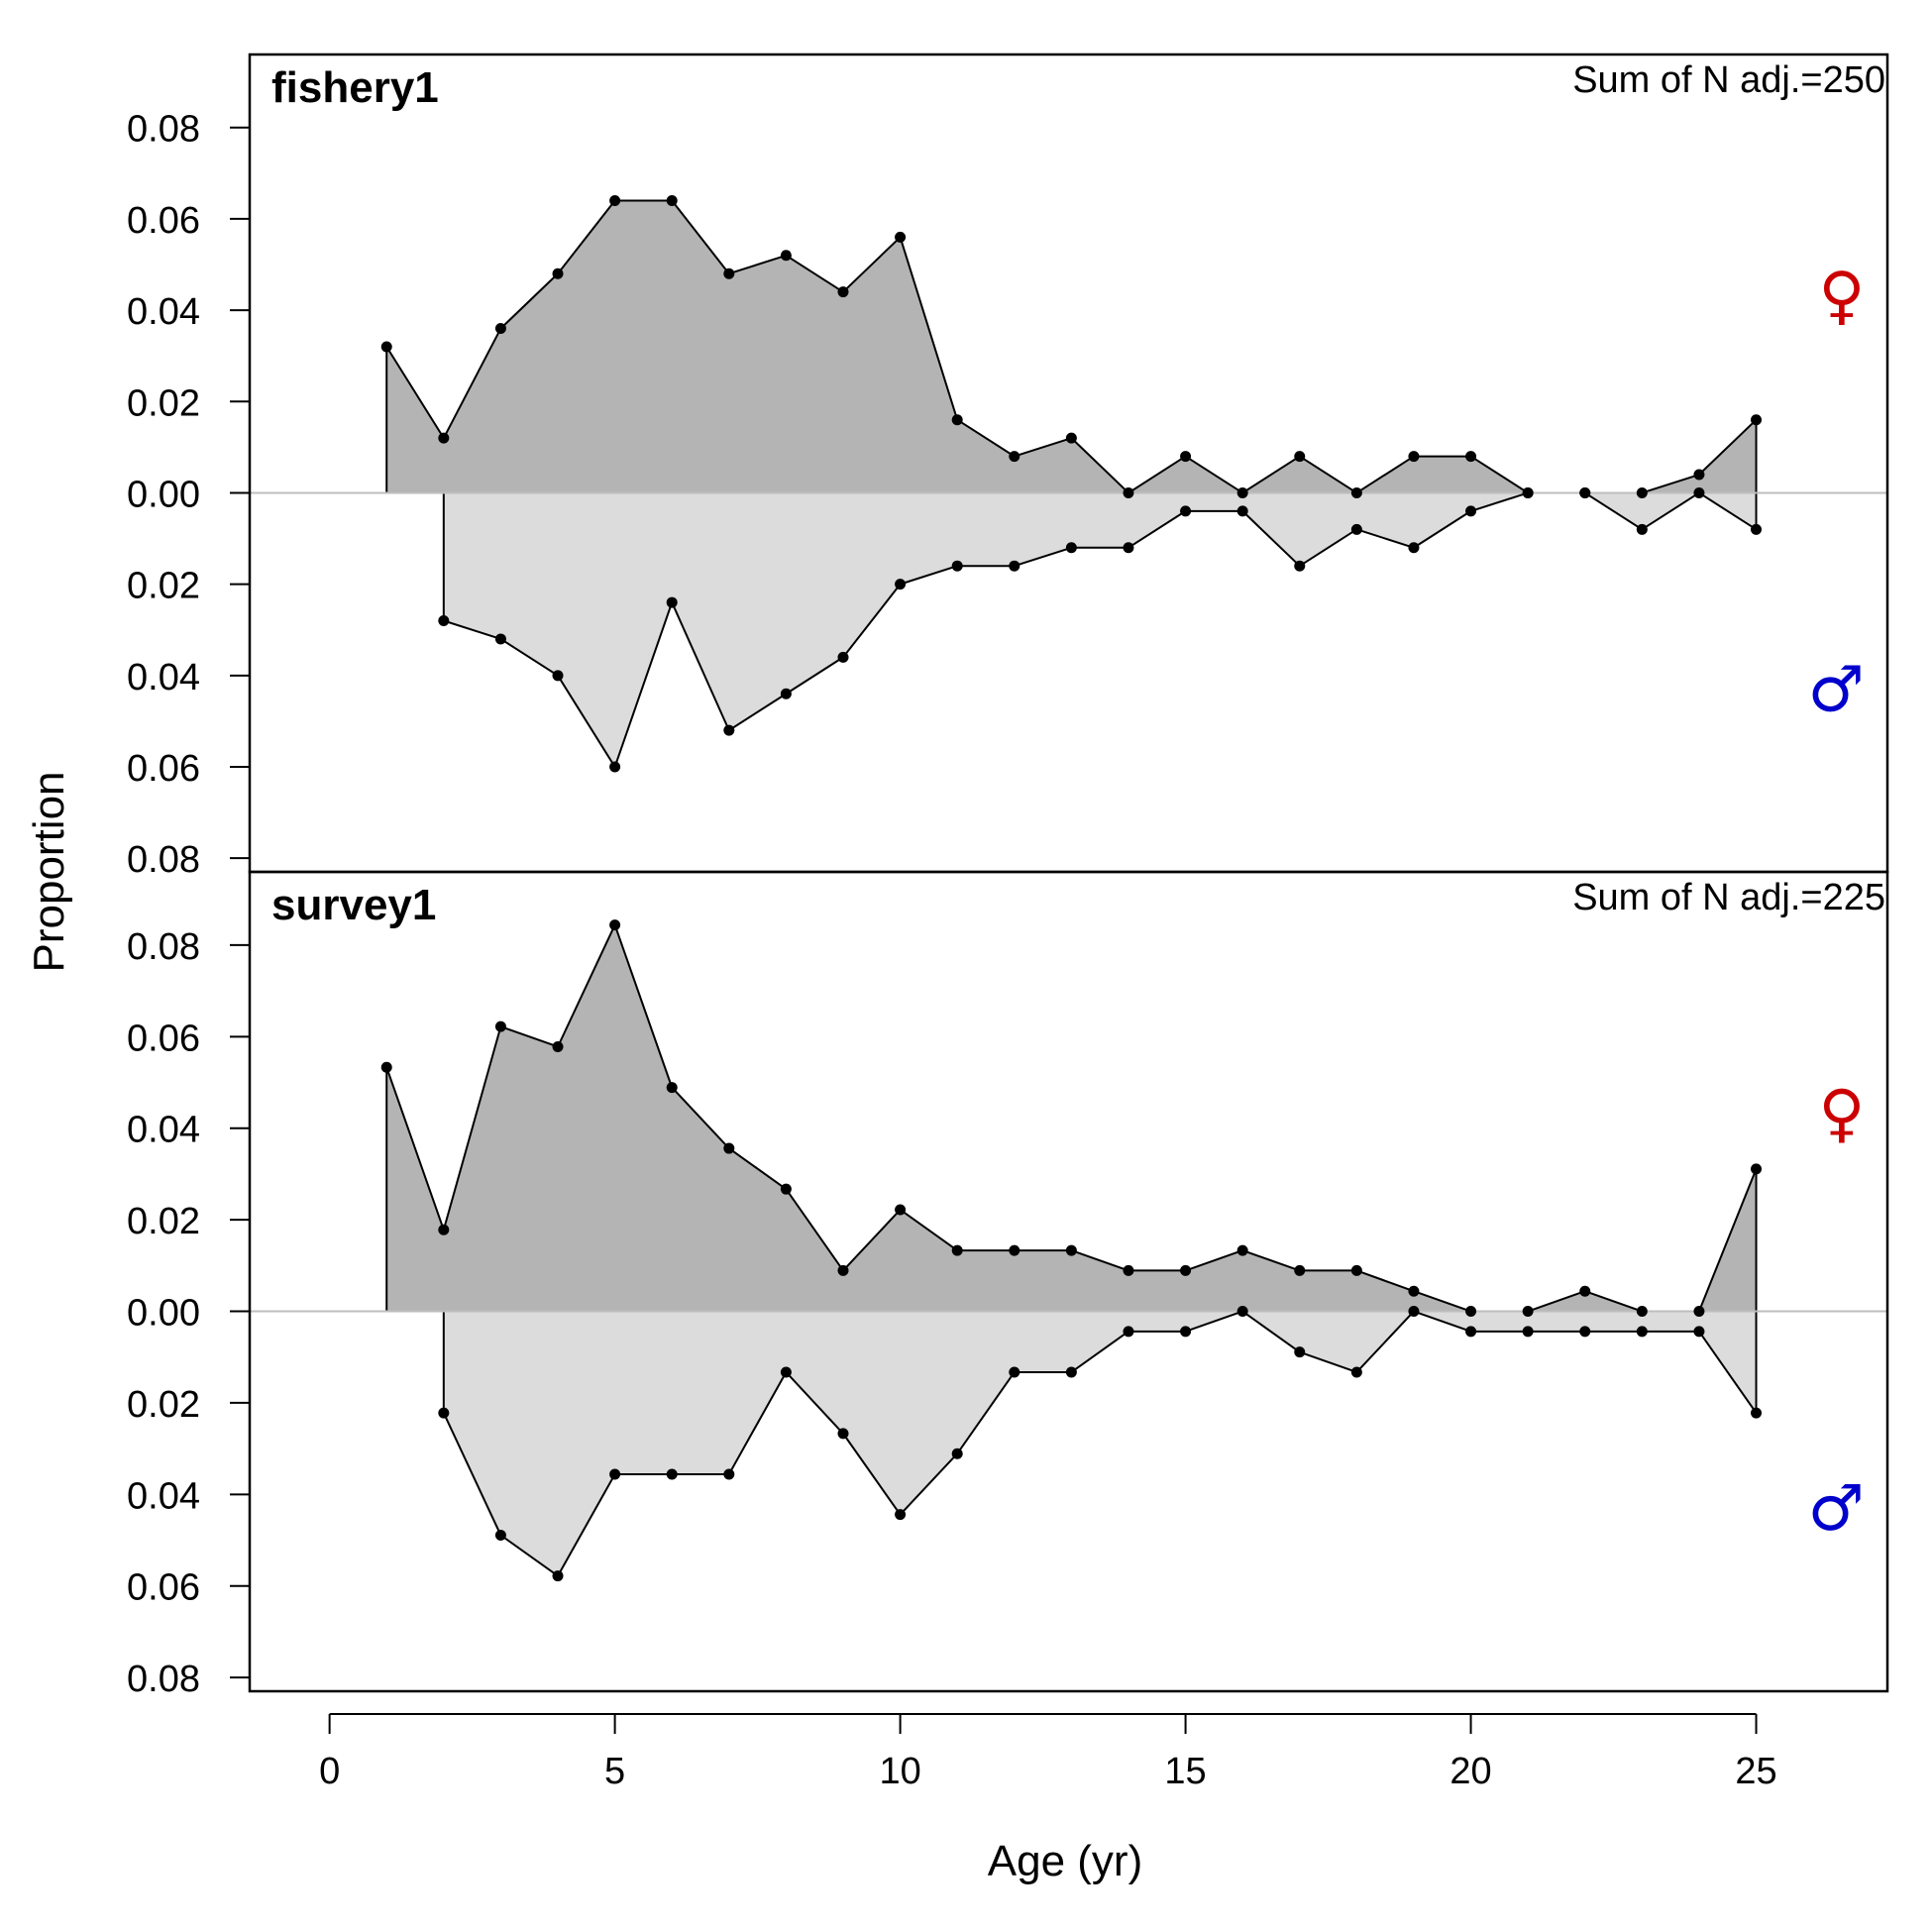 This screenshot has width=1932, height=1932. What do you see at coordinates (355, 88) in the screenshot?
I see `panel-title: fishery1` at bounding box center [355, 88].